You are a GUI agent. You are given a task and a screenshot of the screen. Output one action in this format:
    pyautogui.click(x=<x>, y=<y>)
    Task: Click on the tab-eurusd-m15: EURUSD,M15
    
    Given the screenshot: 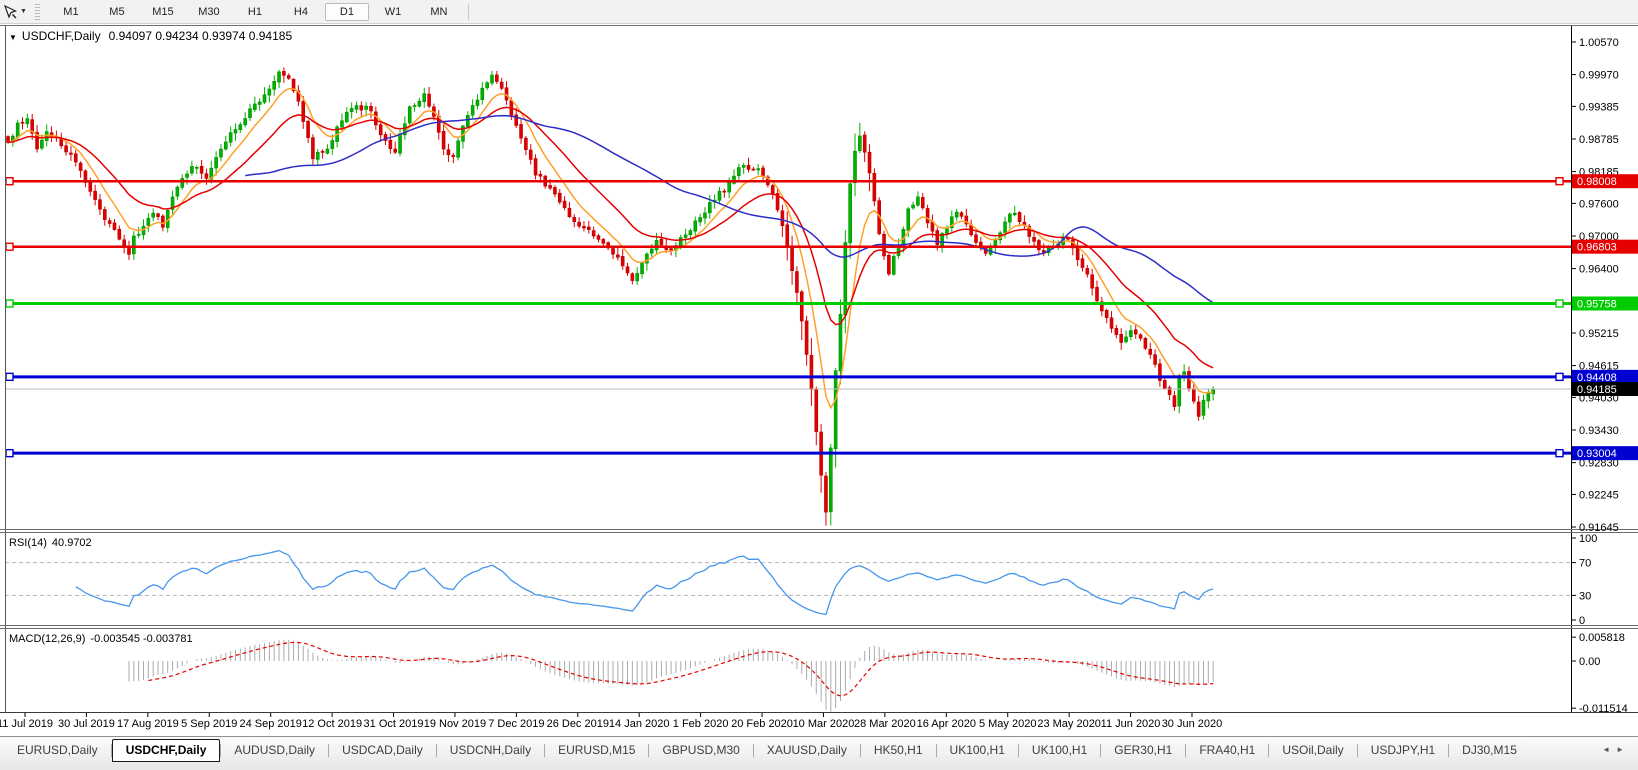 What is the action you would take?
    pyautogui.click(x=597, y=750)
    